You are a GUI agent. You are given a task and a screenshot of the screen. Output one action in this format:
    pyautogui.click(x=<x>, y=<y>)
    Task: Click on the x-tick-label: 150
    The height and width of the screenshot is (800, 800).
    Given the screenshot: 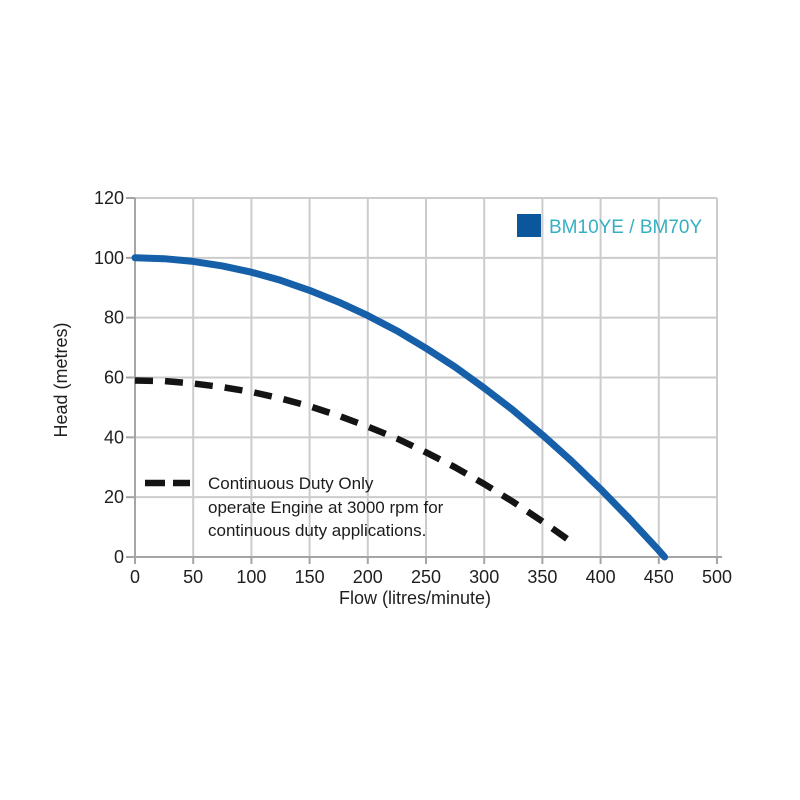 What is the action you would take?
    pyautogui.click(x=310, y=577)
    